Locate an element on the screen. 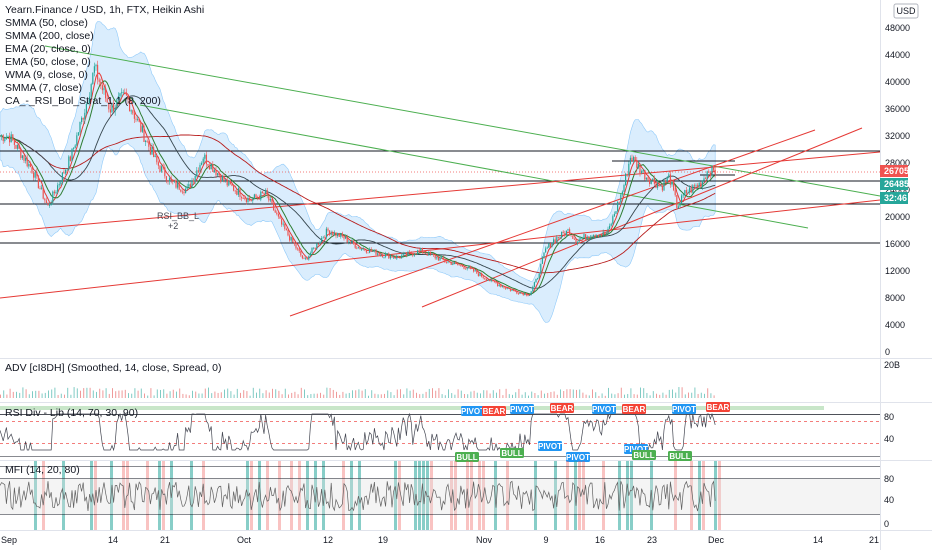  currency-badge: USD is located at coordinates (906, 11).